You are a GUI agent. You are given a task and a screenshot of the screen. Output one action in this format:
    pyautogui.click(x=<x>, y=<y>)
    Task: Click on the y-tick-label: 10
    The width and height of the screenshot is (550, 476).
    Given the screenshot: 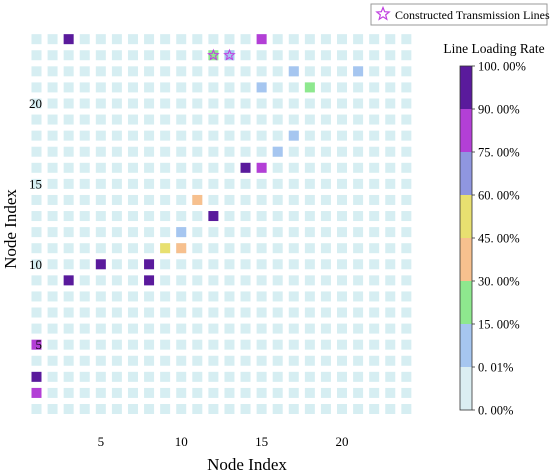 What is the action you would take?
    pyautogui.click(x=35, y=264)
    